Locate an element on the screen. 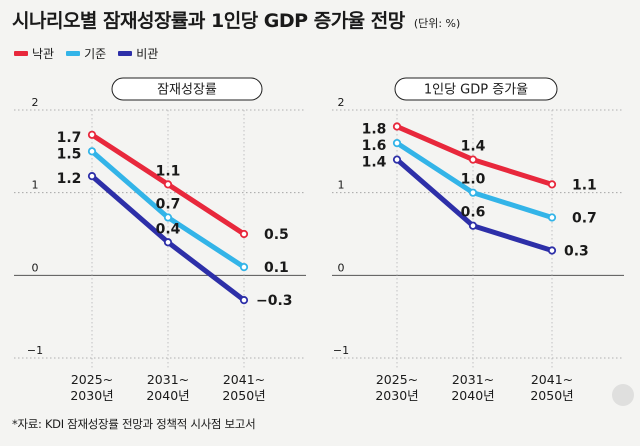  data-label: 1.2 is located at coordinates (69, 179).